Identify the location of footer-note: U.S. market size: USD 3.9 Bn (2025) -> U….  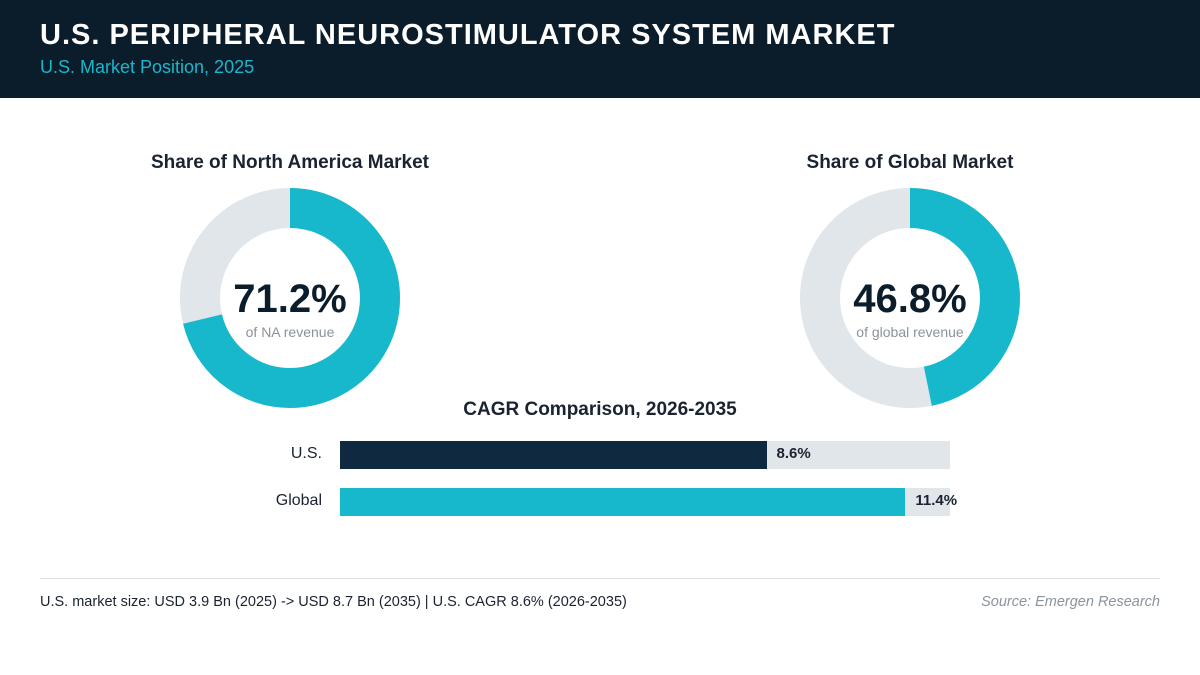
(333, 602).